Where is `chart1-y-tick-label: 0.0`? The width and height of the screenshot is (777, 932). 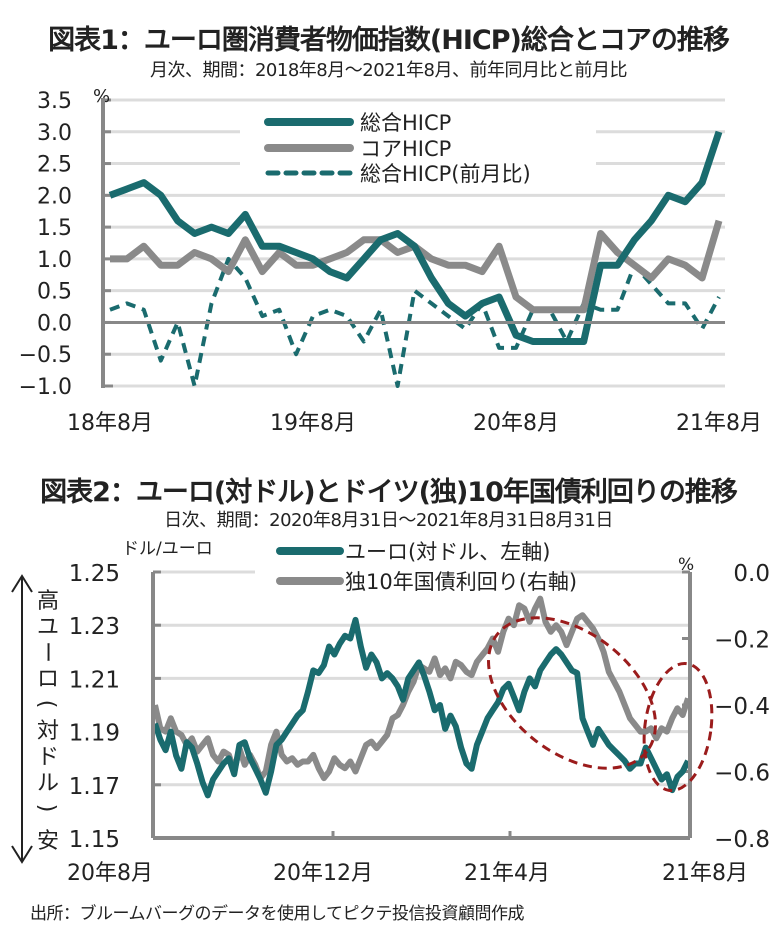
chart1-y-tick-label: 0.0 is located at coordinates (54, 323).